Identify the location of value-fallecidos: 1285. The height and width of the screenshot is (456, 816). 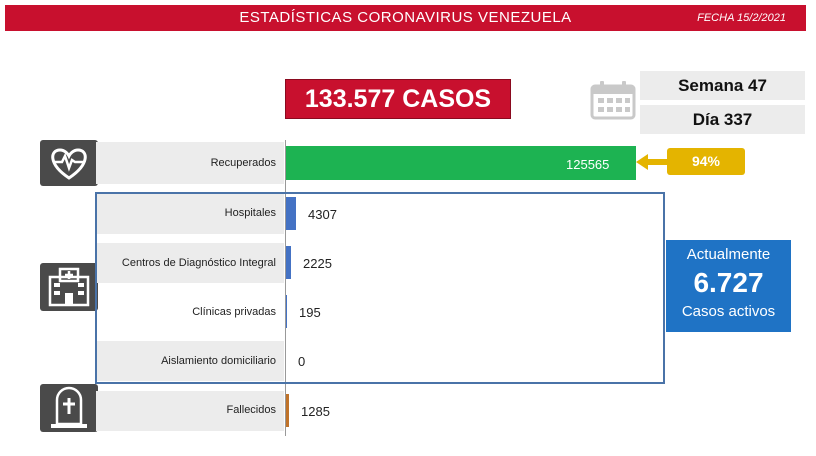
(315, 411).